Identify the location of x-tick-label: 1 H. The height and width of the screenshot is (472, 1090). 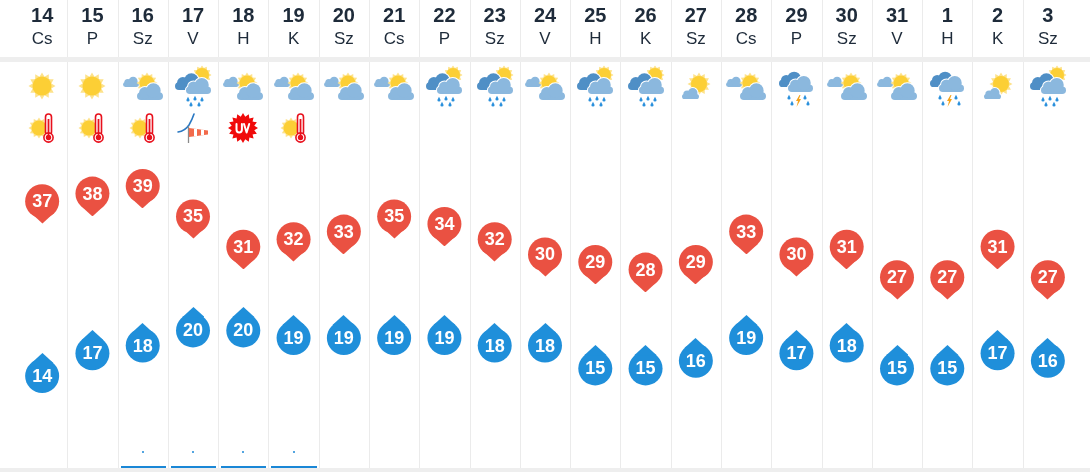
(947, 25).